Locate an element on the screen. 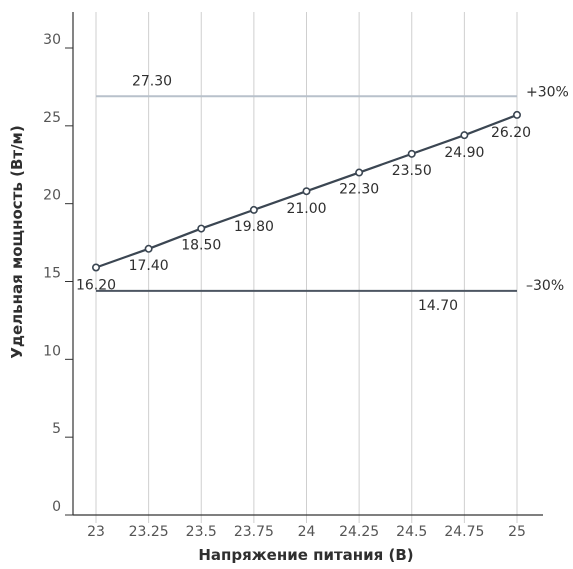 The image size is (573, 569). upper-percent-label: +30% is located at coordinates (547, 92).